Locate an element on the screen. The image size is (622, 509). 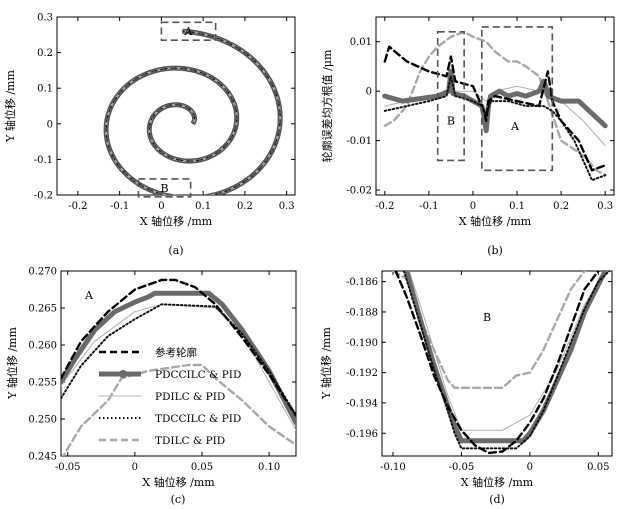
spiral-reference-path is located at coordinates (193, 112).